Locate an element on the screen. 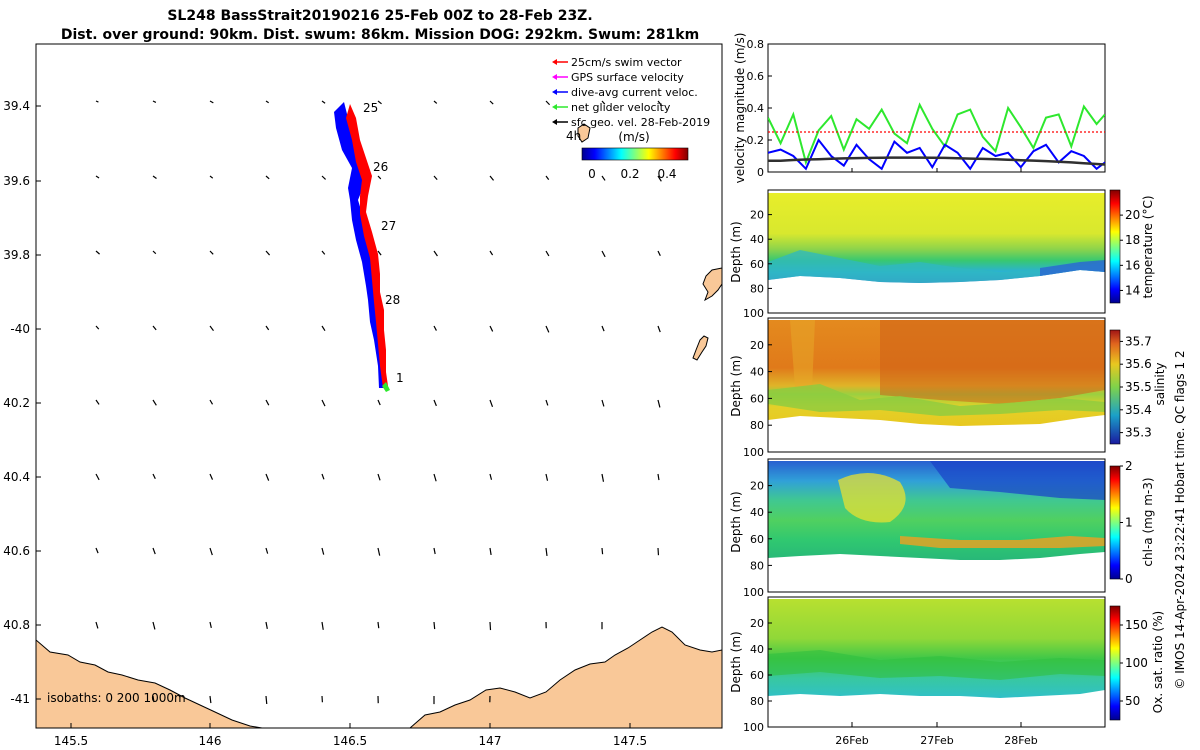 The height and width of the screenshot is (750, 1200). lat-tick-label: -41 is located at coordinates (20, 699).